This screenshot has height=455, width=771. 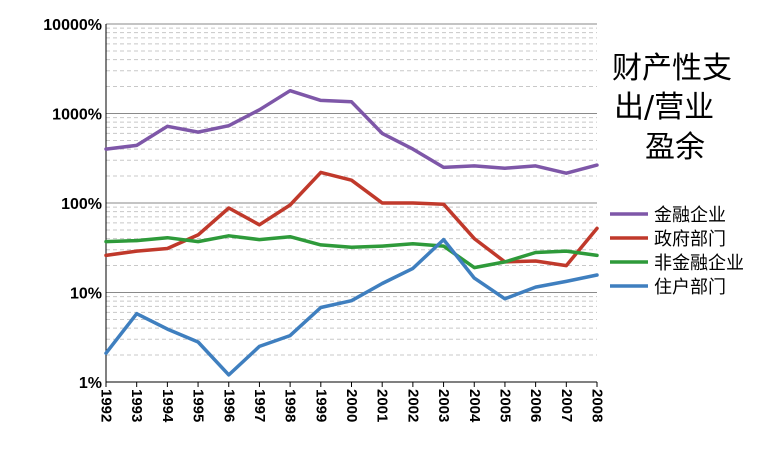 What do you see at coordinates (566, 405) in the screenshot?
I see `x-tick-label: 2007` at bounding box center [566, 405].